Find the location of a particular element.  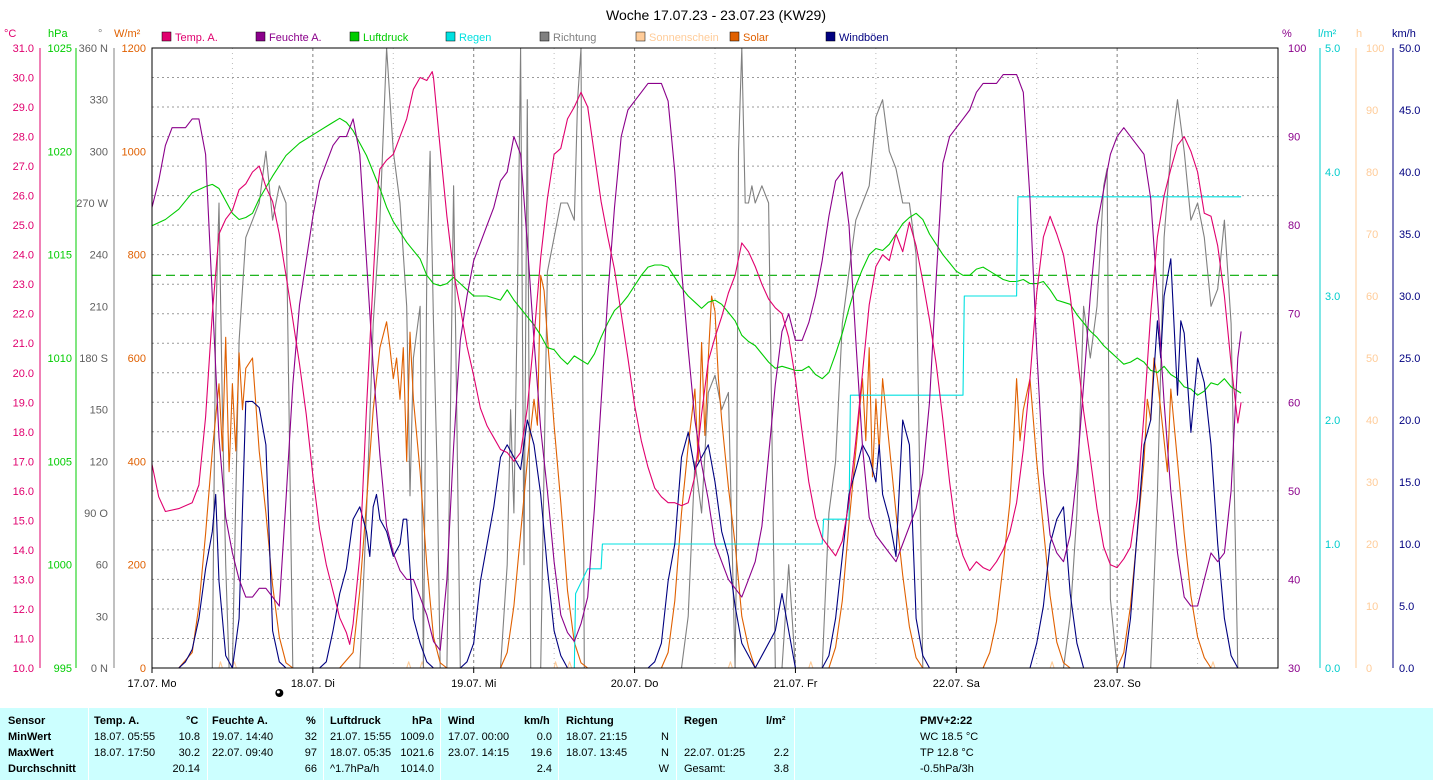

axis-tick-wind: 15.0 is located at coordinates (1409, 483).